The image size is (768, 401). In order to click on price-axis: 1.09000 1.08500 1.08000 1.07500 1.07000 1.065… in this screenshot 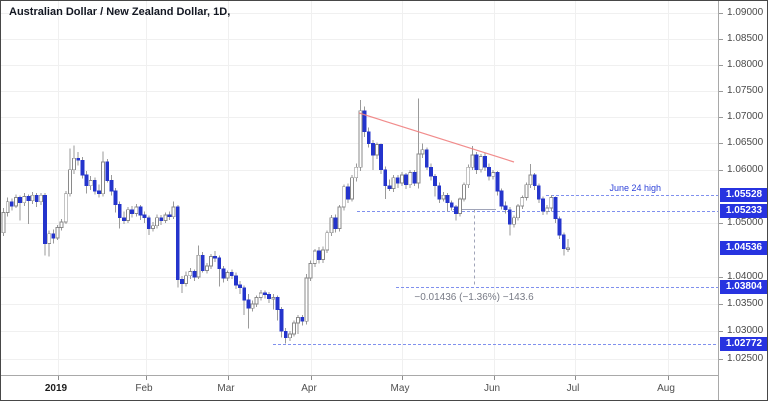, I will do `click(742, 188)`.